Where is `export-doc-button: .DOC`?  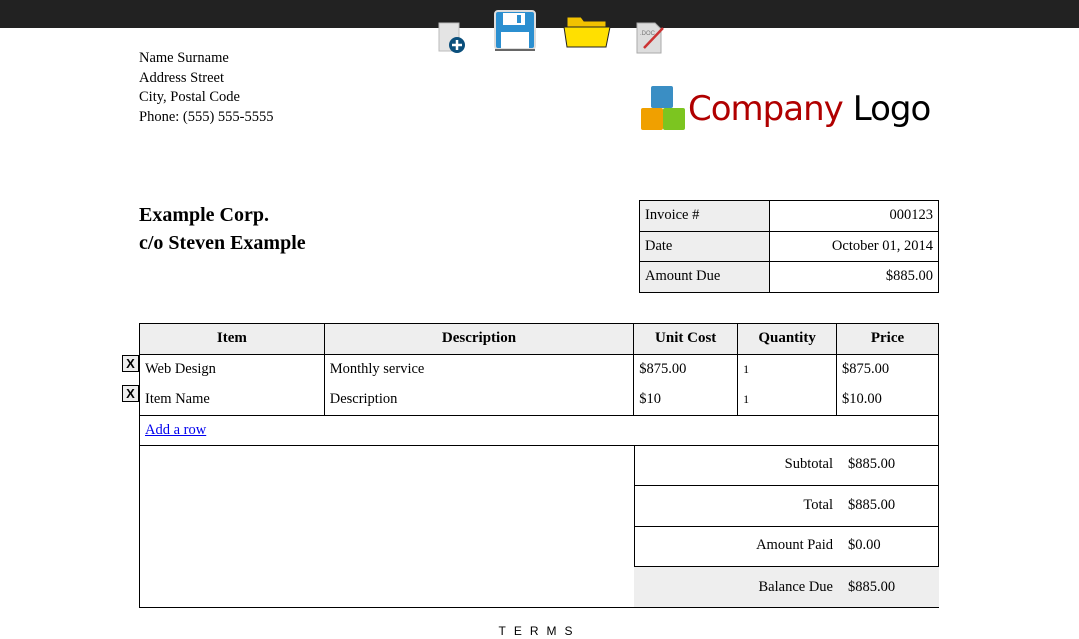 export-doc-button: .DOC is located at coordinates (651, 38).